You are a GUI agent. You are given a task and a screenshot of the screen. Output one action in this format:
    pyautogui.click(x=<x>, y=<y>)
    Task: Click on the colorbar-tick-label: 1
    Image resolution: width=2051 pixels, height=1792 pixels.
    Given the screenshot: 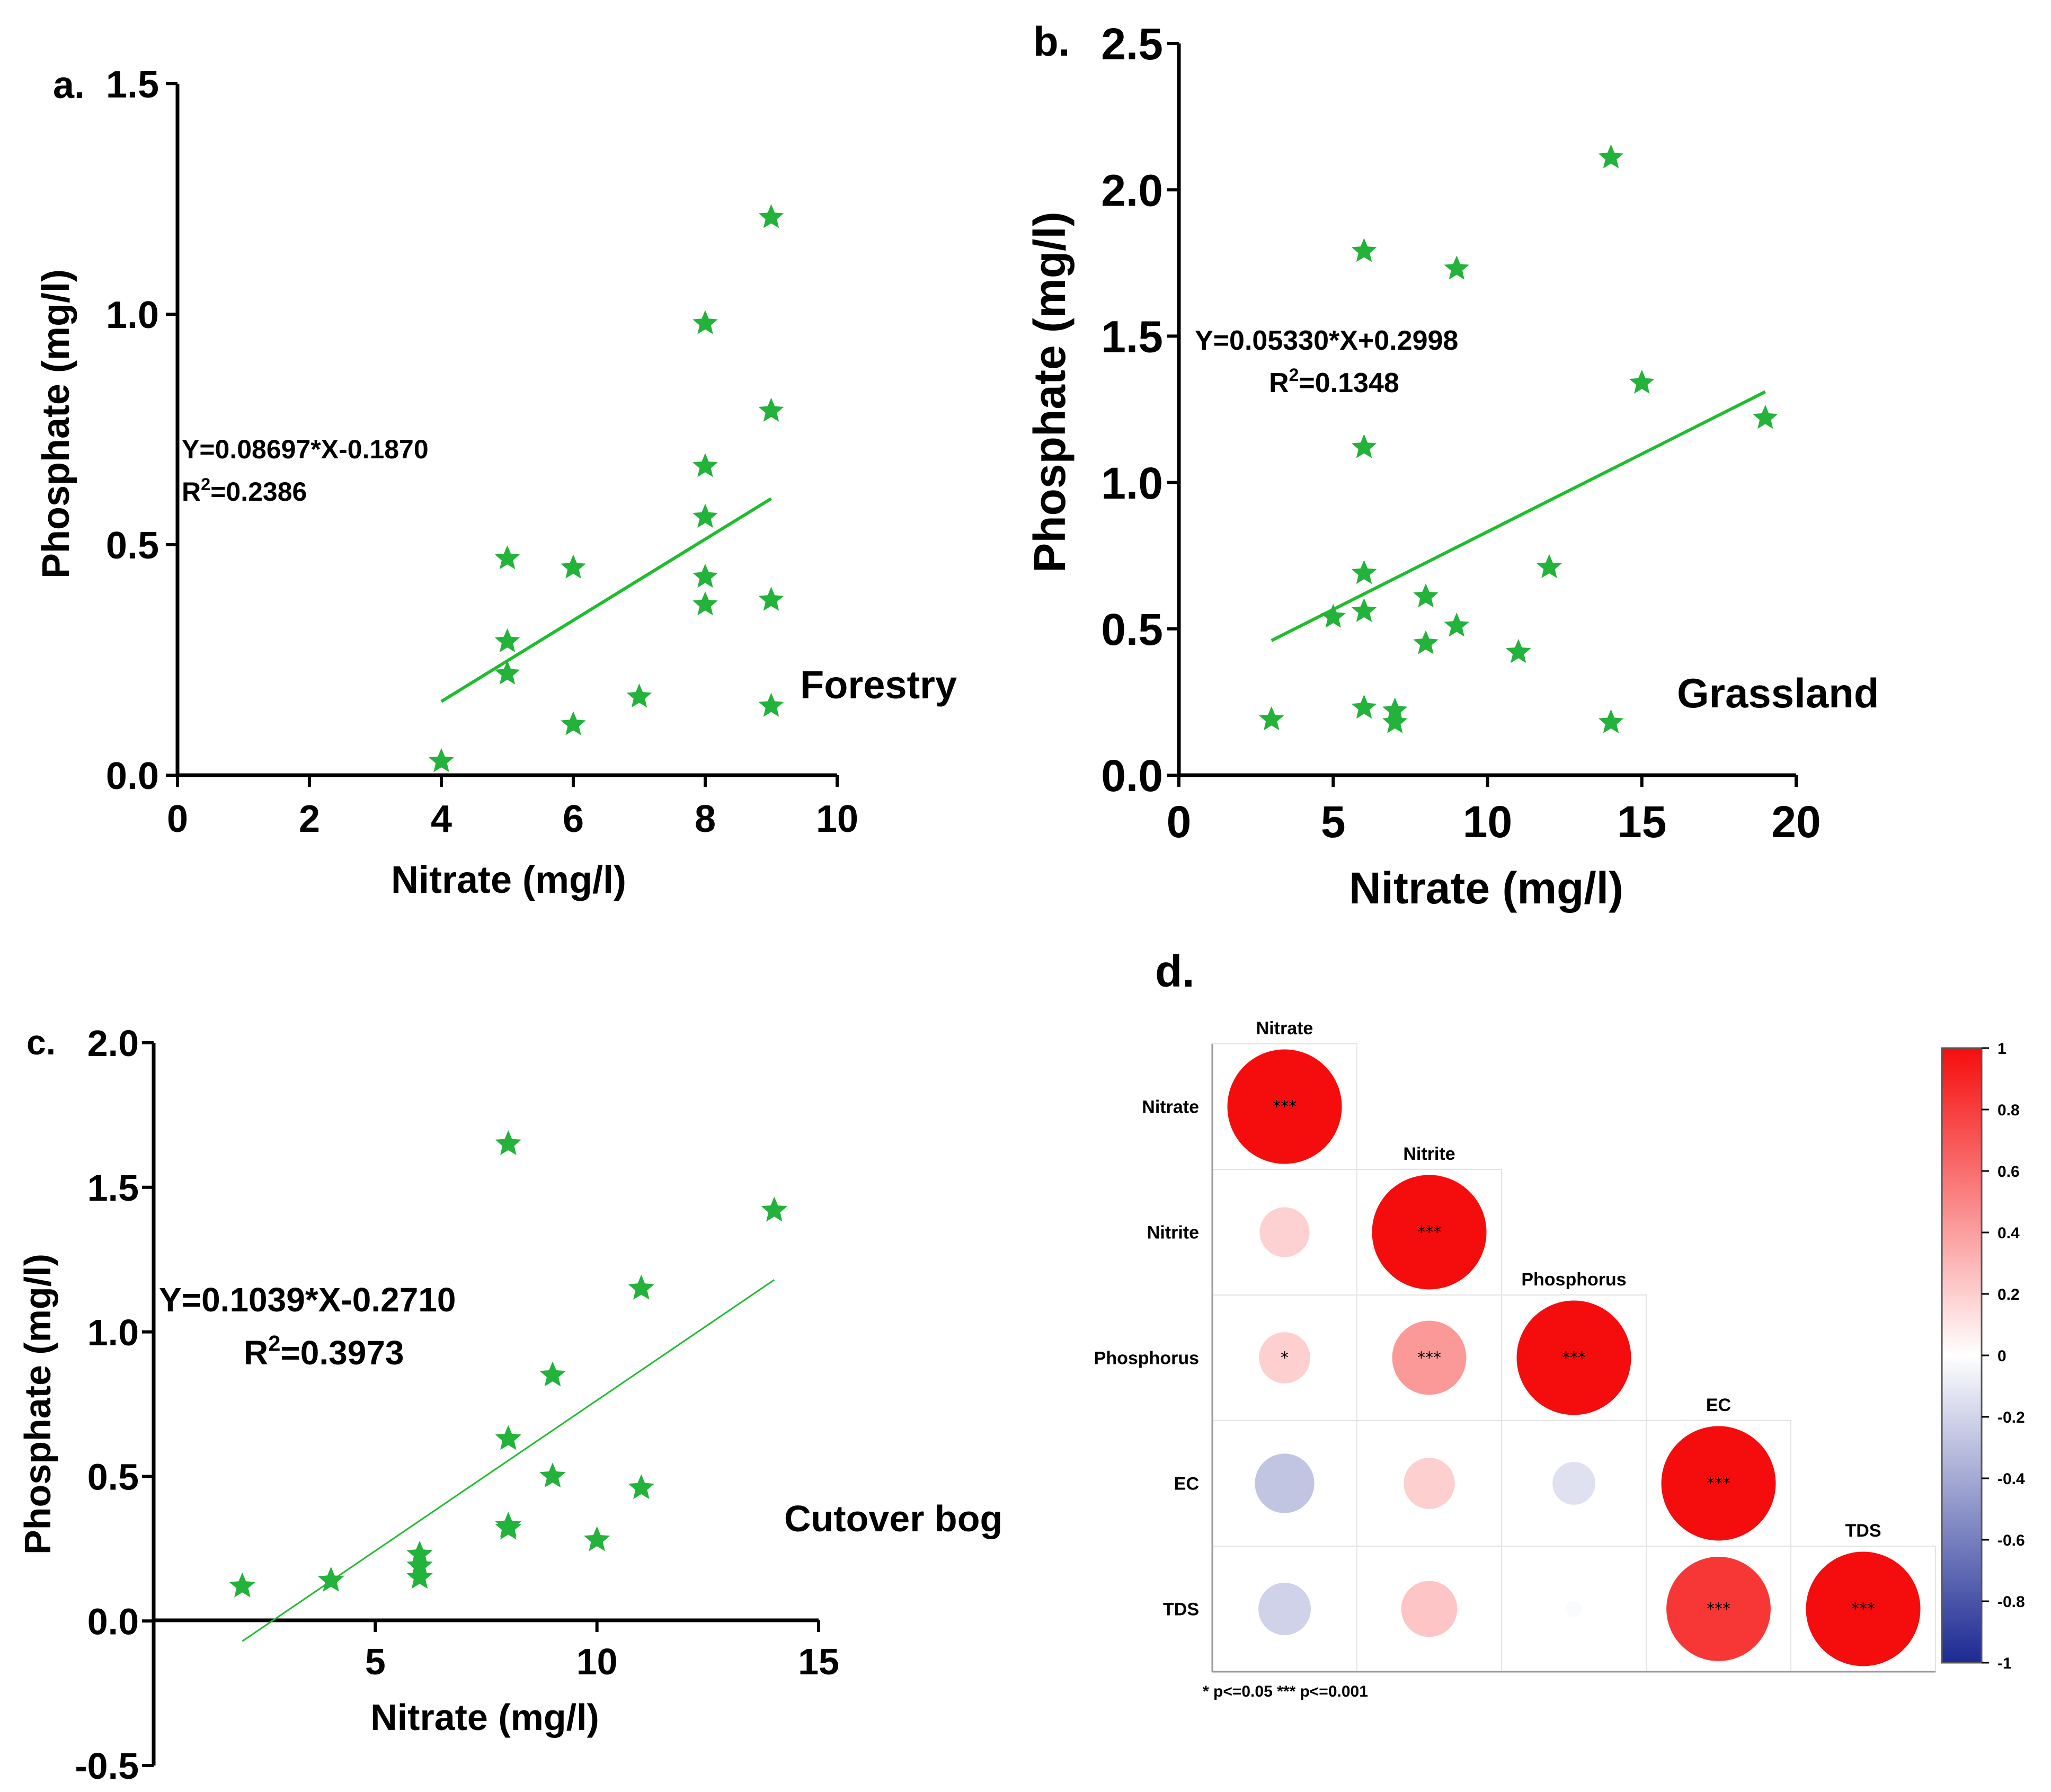 What is the action you would take?
    pyautogui.click(x=2001, y=1049)
    